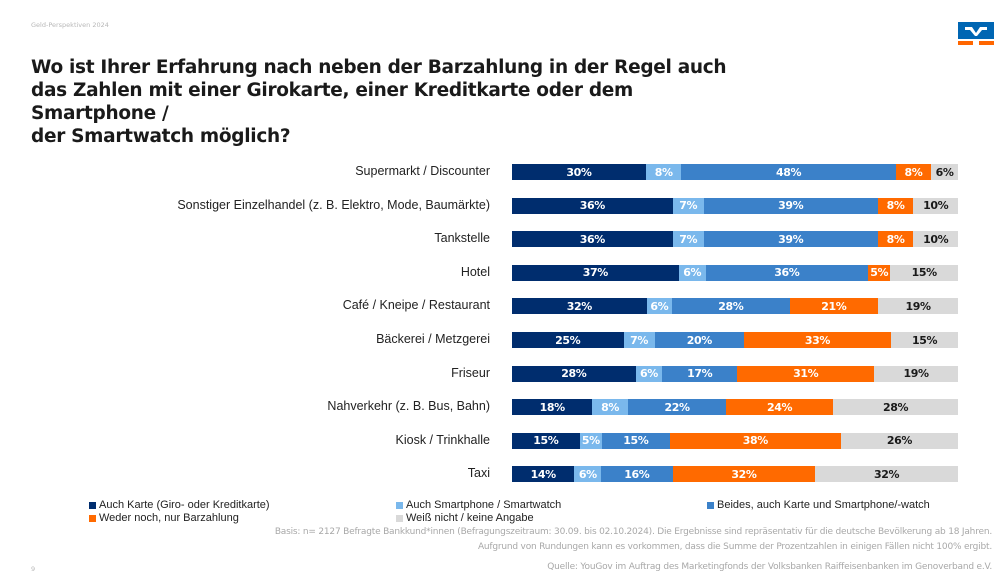 Image resolution: width=999 pixels, height=576 pixels. What do you see at coordinates (416, 305) in the screenshot?
I see `category-label: Café / Kneipe / Restaurant` at bounding box center [416, 305].